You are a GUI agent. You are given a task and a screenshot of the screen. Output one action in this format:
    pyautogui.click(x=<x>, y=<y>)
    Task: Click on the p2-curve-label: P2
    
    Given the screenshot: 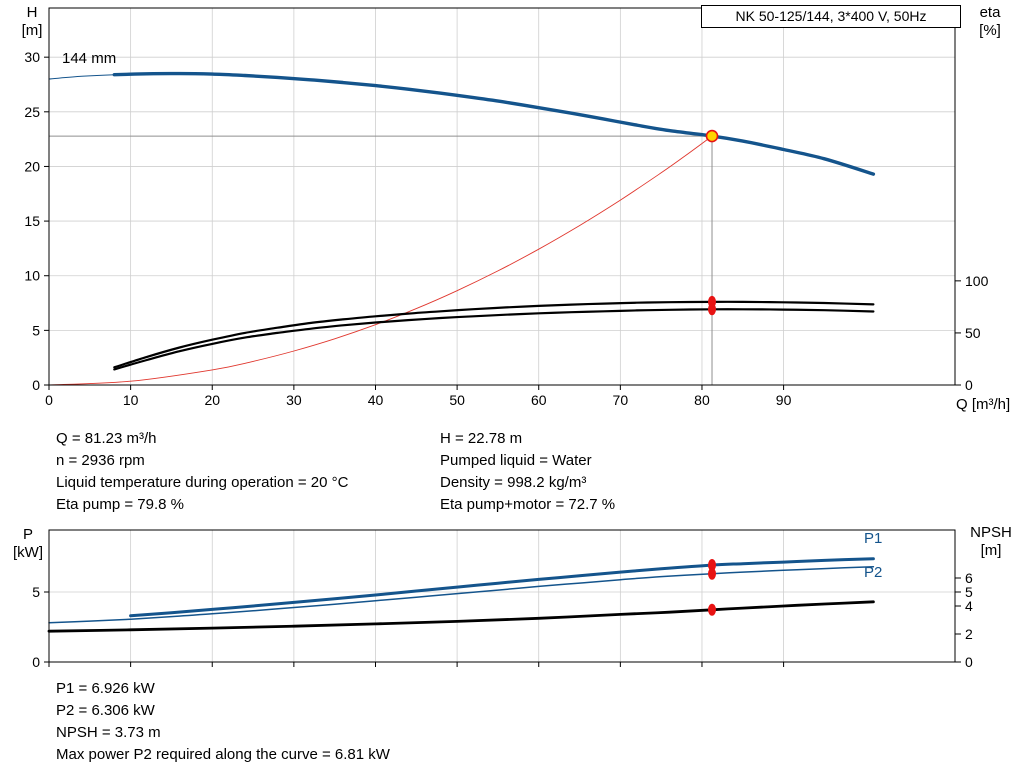 What is the action you would take?
    pyautogui.click(x=873, y=572)
    